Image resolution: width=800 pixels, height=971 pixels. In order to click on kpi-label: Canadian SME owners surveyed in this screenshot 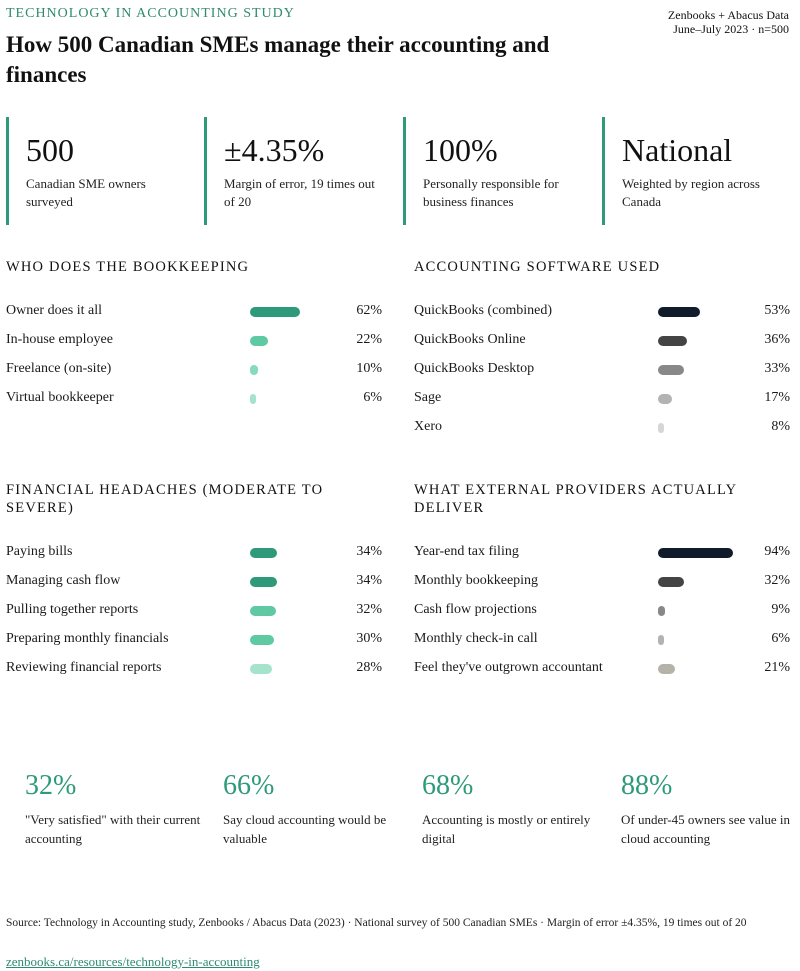, I will do `click(86, 192)`.